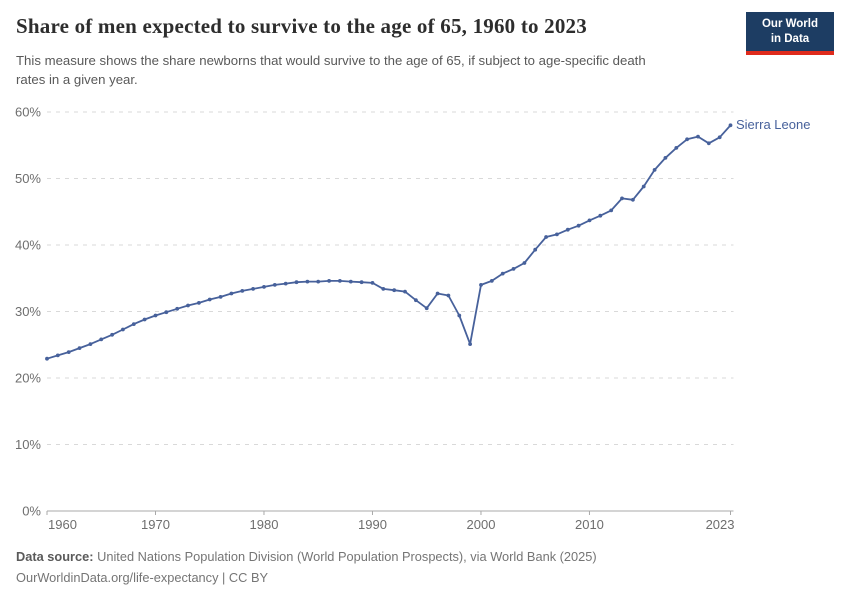 This screenshot has width=850, height=600. What do you see at coordinates (481, 524) in the screenshot?
I see `x-axis-tick-label: 2000` at bounding box center [481, 524].